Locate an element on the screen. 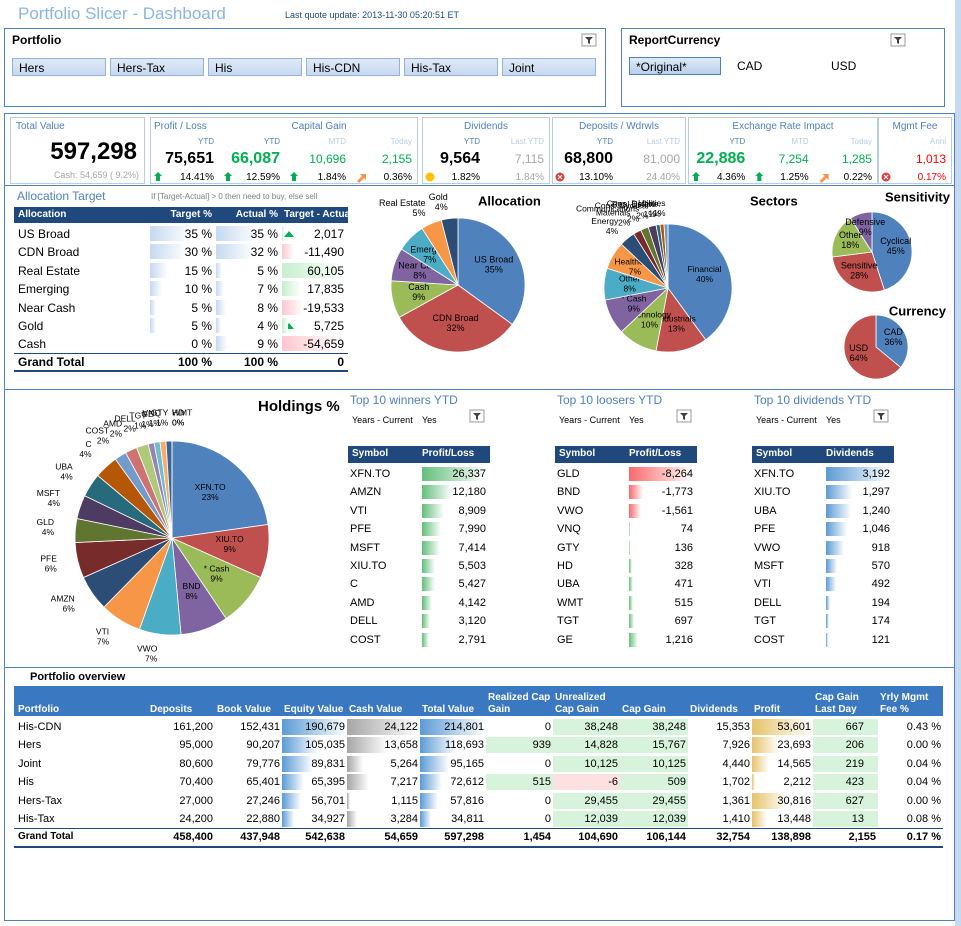  kpi-value: 1,013 is located at coordinates (930, 159).